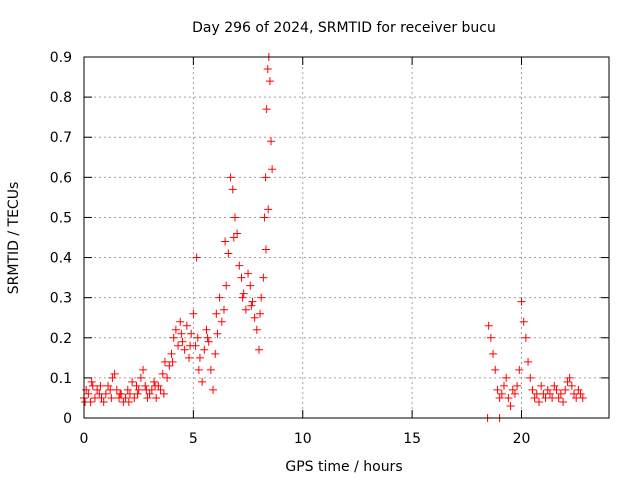 Image resolution: width=640 pixels, height=480 pixels. What do you see at coordinates (84, 439) in the screenshot?
I see `x-tick-label: 0` at bounding box center [84, 439].